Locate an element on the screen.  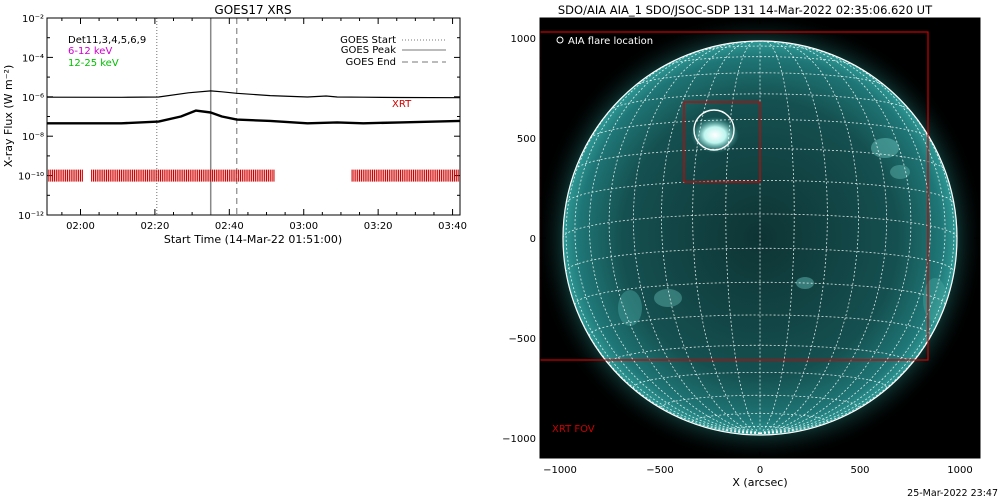
aia-ytick-label: 500 is located at coordinates (526, 139).